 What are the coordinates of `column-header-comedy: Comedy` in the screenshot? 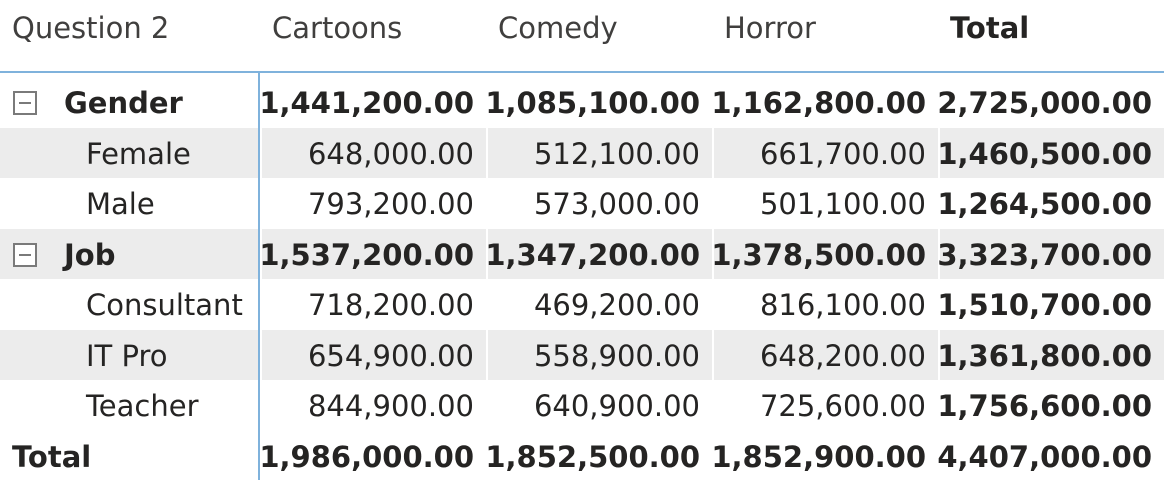 It's located at (558, 28).